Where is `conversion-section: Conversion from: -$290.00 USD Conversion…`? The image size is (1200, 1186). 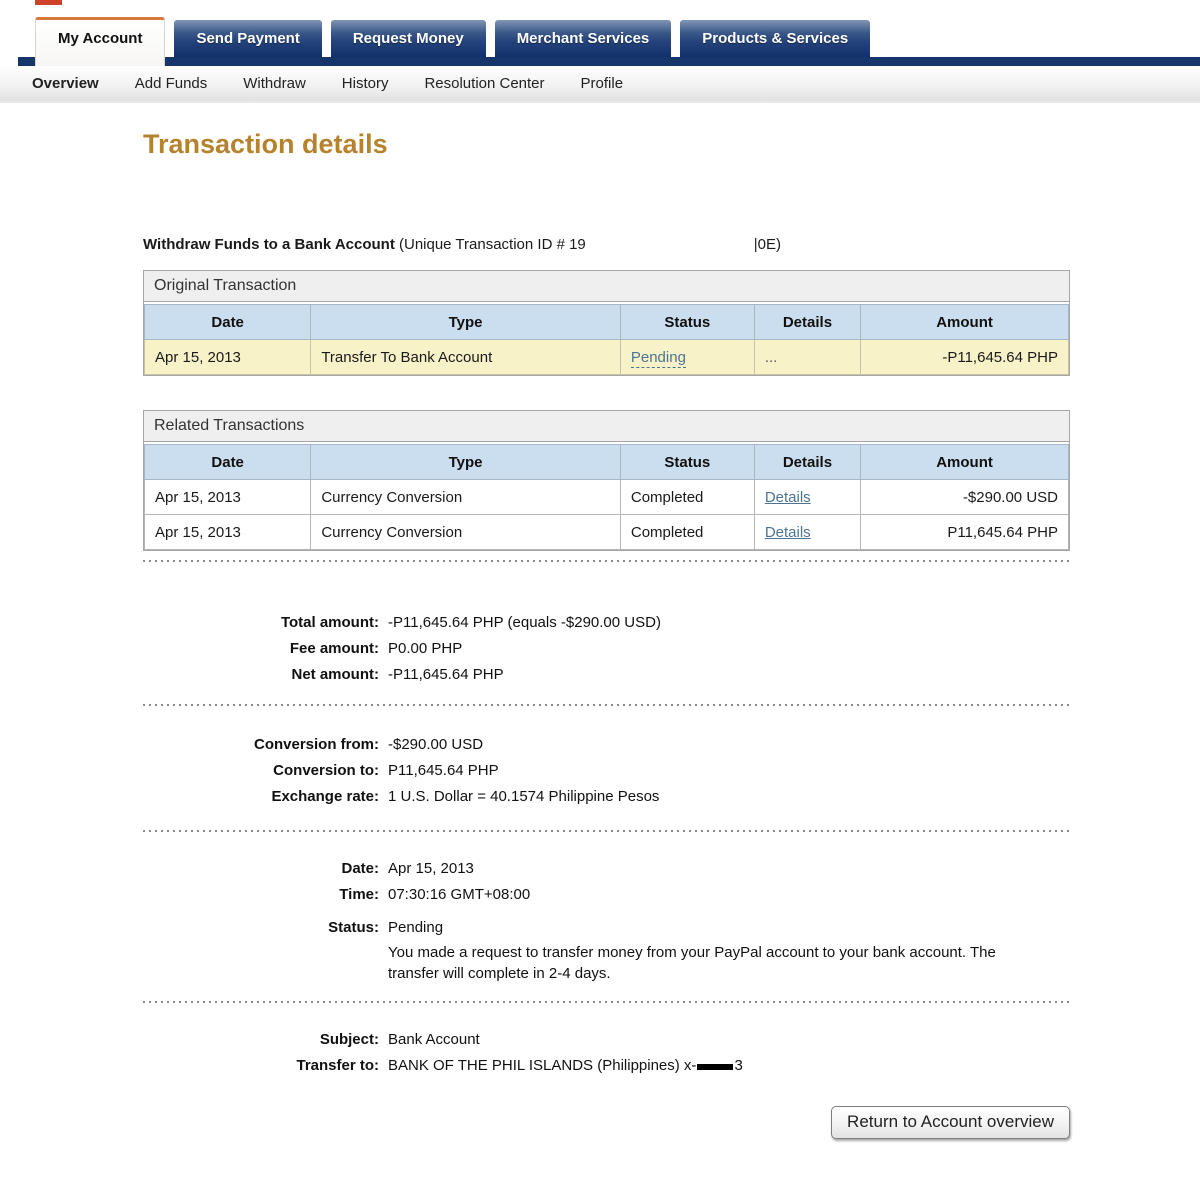 conversion-section: Conversion from: -$290.00 USD Conversion… is located at coordinates (606, 770).